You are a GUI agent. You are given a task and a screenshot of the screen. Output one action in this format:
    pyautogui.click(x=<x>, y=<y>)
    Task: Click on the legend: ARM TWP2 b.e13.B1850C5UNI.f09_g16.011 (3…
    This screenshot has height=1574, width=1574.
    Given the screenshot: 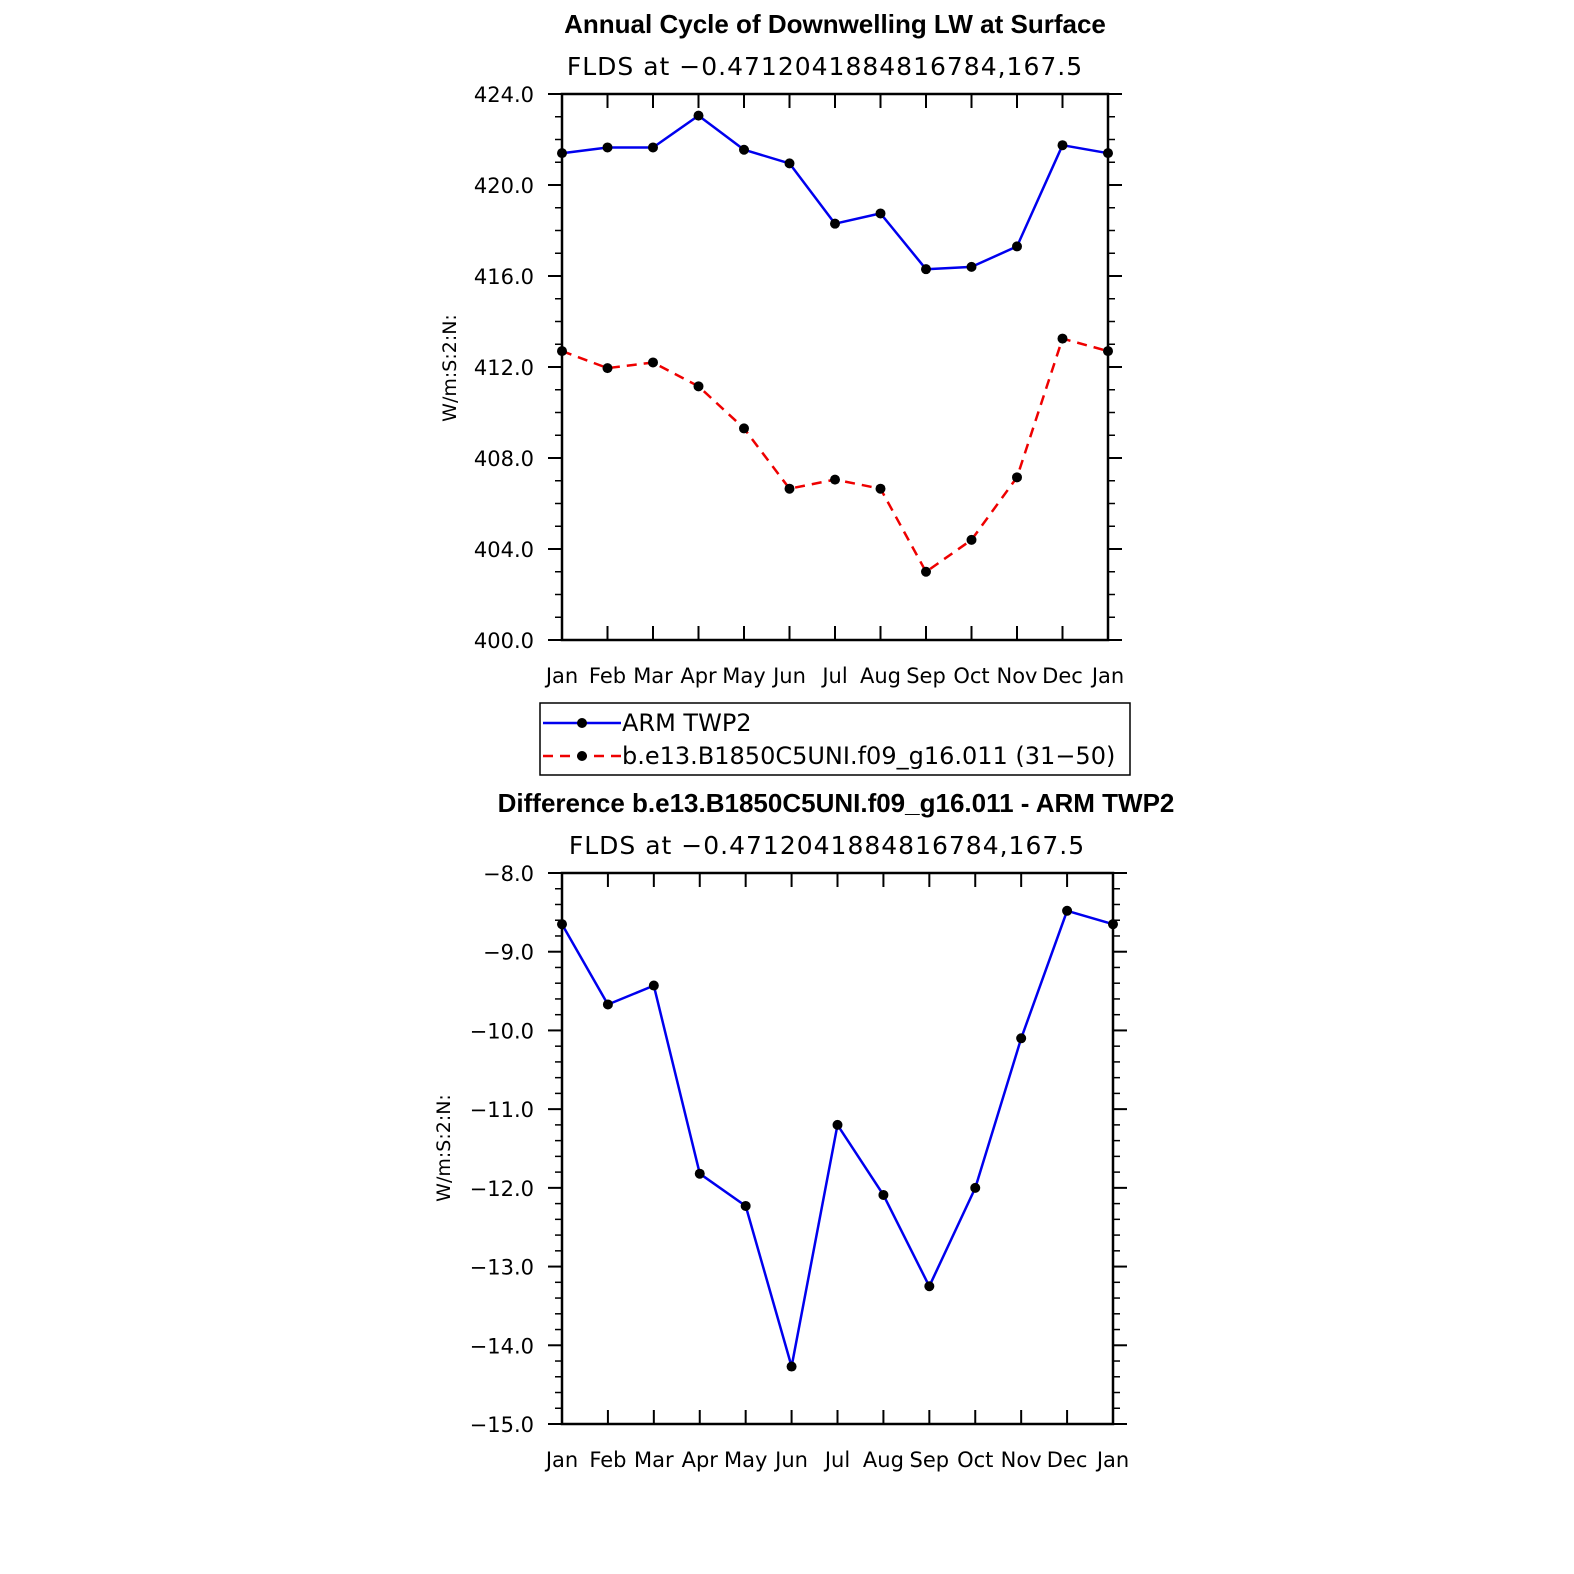 What is the action you would take?
    pyautogui.click(x=835, y=739)
    